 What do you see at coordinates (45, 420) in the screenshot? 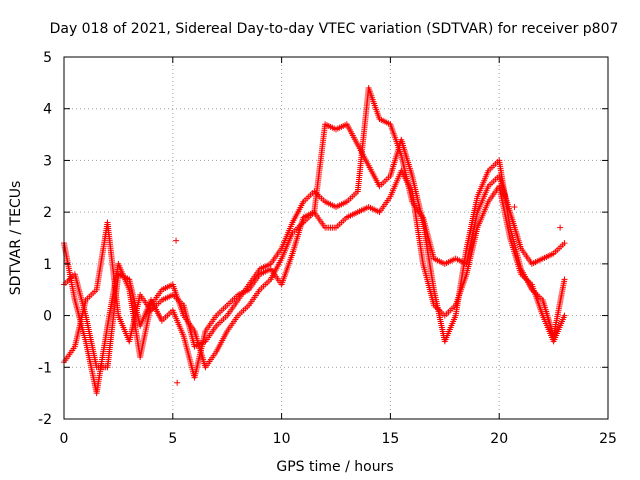
I see `y-tick-label: -2` at bounding box center [45, 420].